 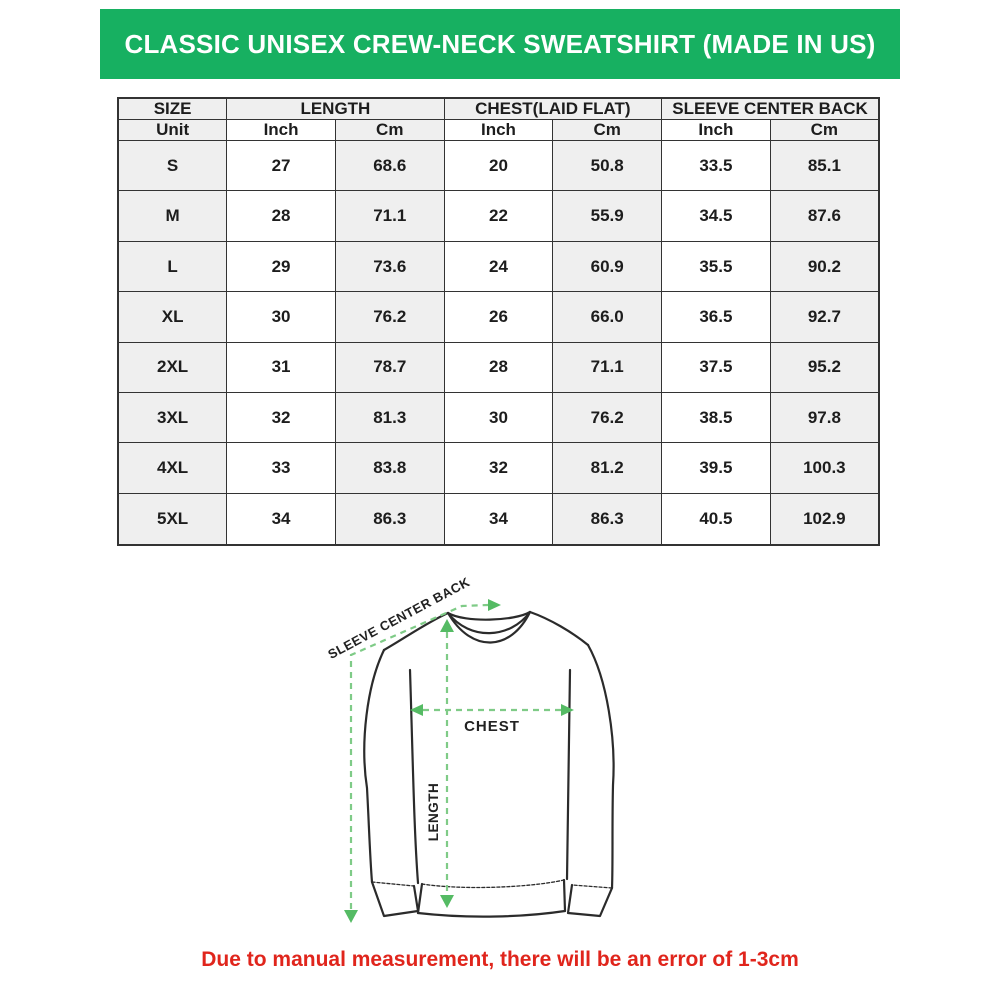 I want to click on value-cell: 20, so click(x=498, y=165).